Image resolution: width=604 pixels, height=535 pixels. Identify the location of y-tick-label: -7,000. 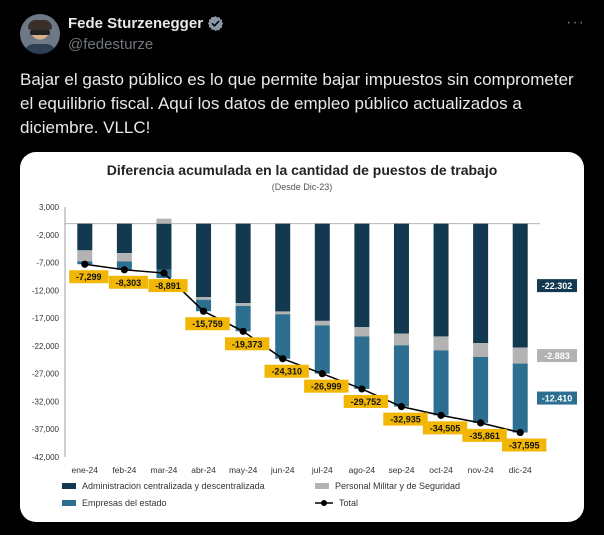
(47, 263).